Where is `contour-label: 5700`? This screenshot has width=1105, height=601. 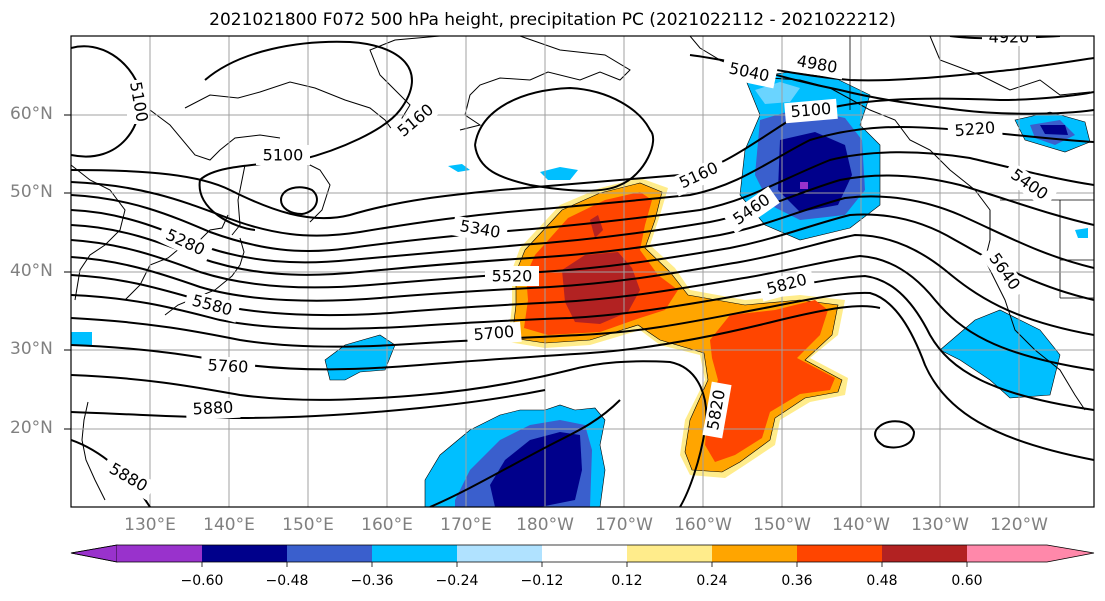
contour-label: 5700 is located at coordinates (494, 333).